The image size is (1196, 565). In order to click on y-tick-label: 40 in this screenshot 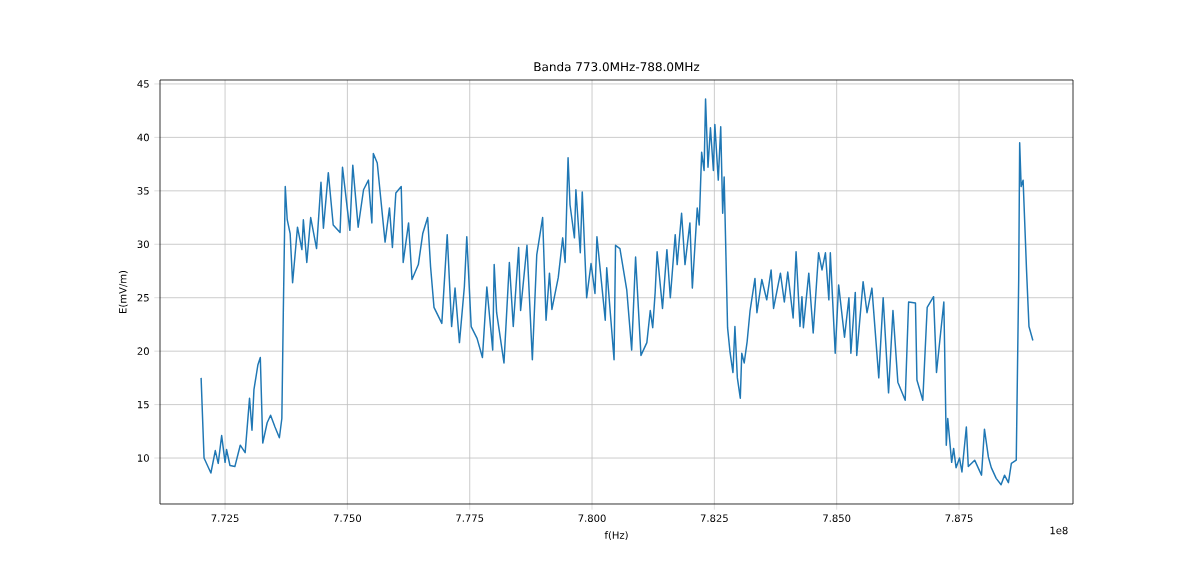, I will do `click(143, 137)`.